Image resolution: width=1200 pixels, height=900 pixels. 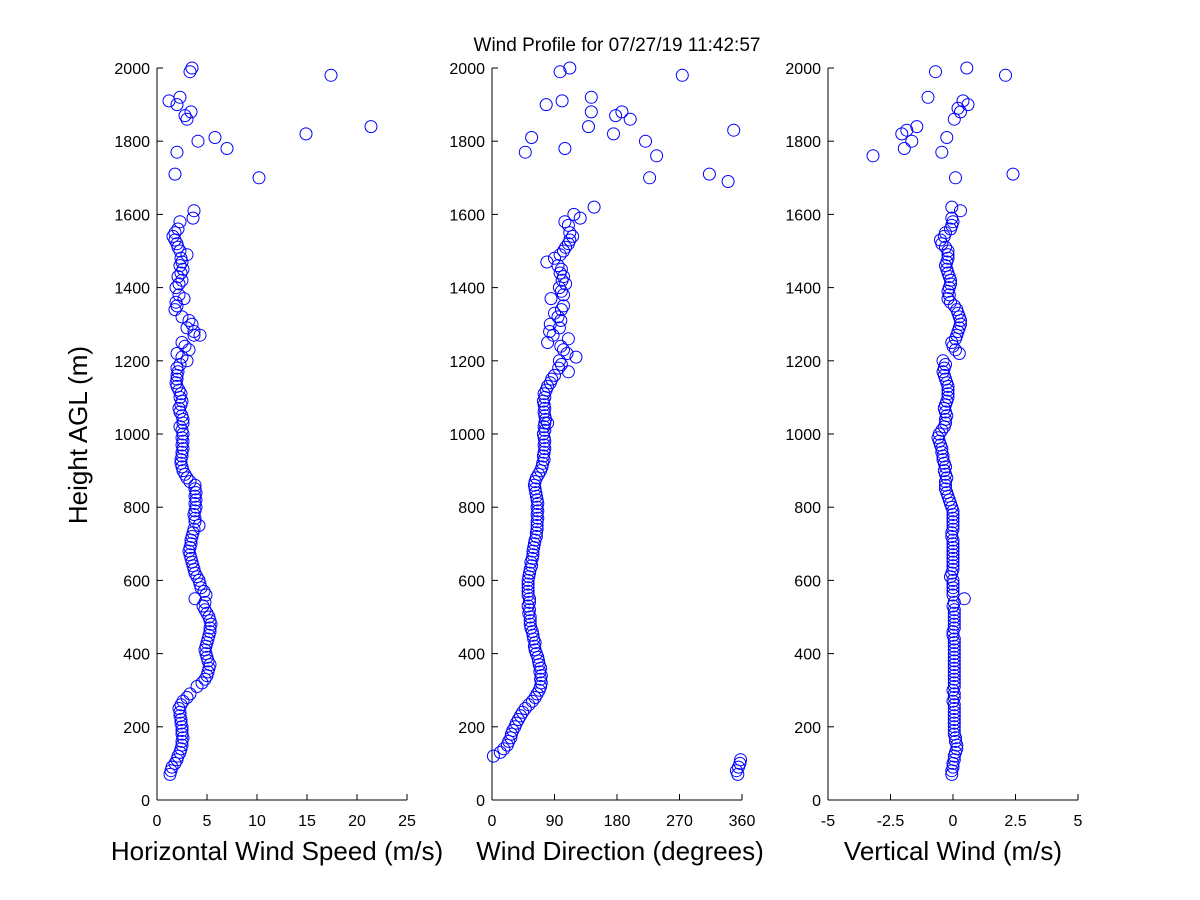 I want to click on y-tick-label: 0, so click(x=145, y=801).